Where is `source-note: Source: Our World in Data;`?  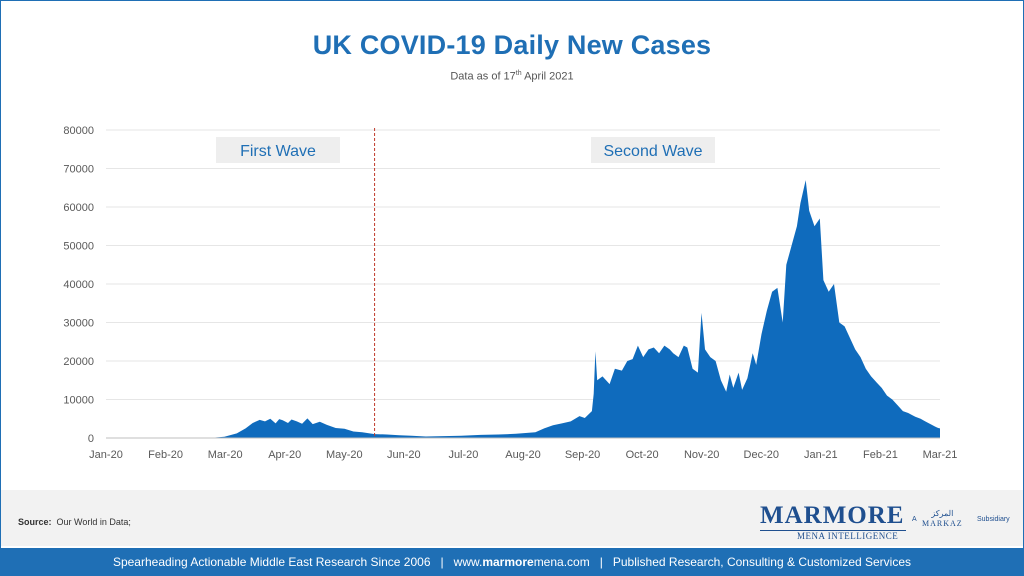 source-note: Source: Our World in Data; is located at coordinates (74, 522).